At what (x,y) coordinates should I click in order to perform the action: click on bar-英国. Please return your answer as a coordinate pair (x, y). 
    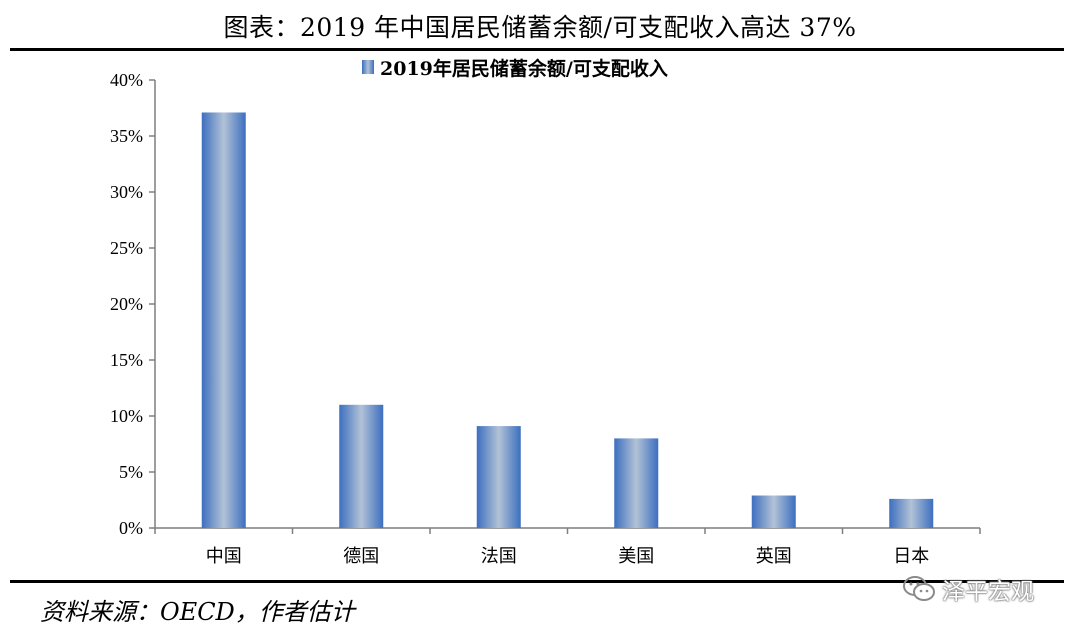
    Looking at the image, I should click on (773, 511).